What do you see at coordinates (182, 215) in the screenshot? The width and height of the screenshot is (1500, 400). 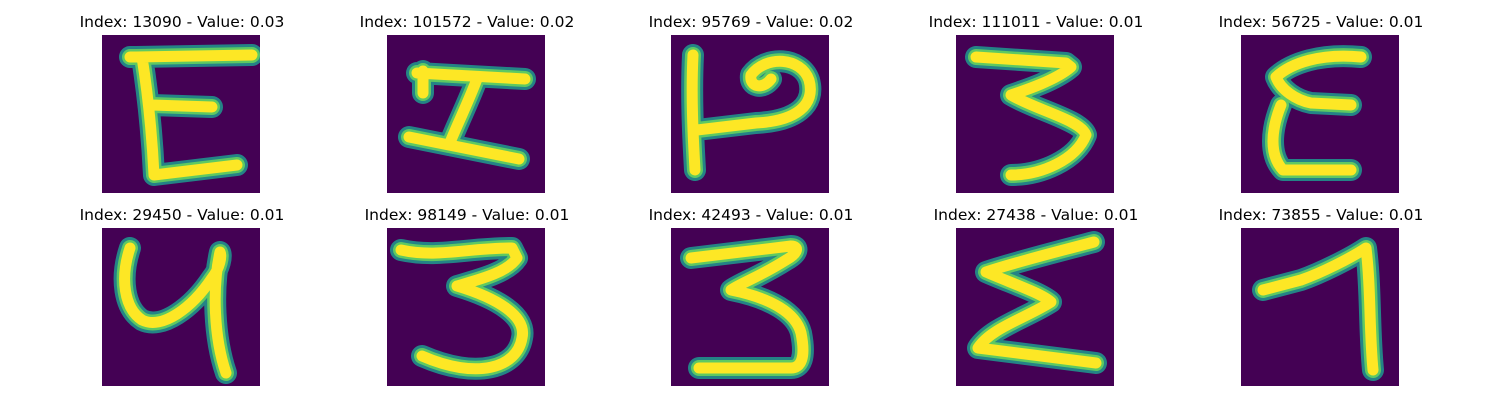 I see `panel-title: Index: 29450 - Value: 0.01` at bounding box center [182, 215].